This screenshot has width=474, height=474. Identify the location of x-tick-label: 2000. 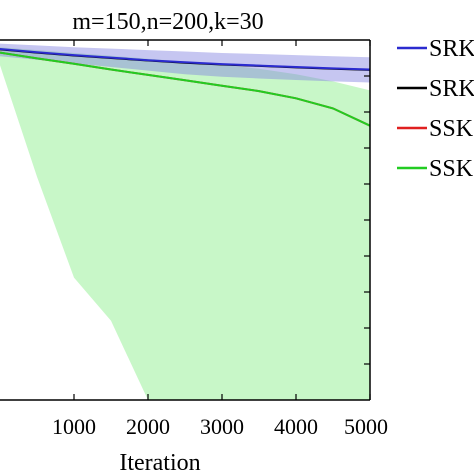
(148, 426).